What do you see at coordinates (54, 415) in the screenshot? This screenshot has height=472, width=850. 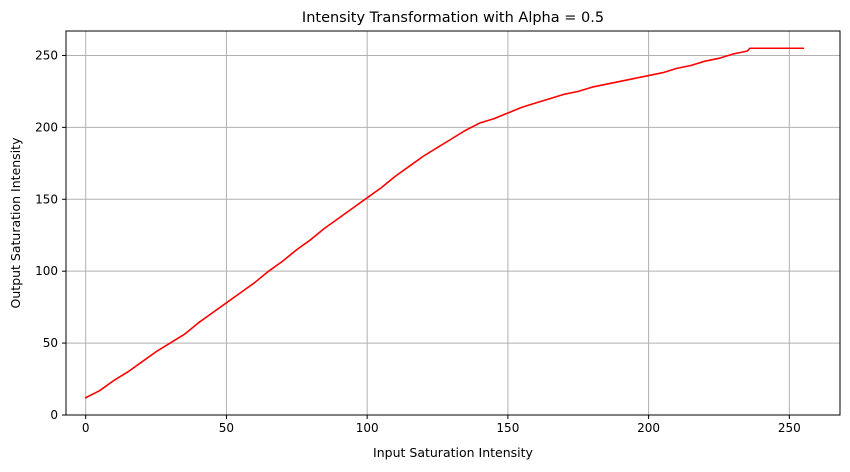 I see `y-tick-label: 0` at bounding box center [54, 415].